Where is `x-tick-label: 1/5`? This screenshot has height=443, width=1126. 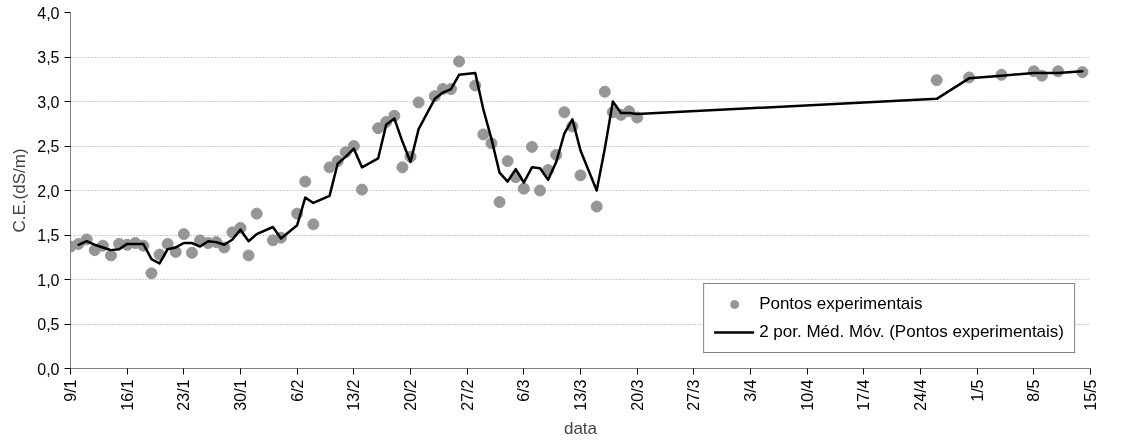
x-tick-label: 1/5 is located at coordinates (977, 390).